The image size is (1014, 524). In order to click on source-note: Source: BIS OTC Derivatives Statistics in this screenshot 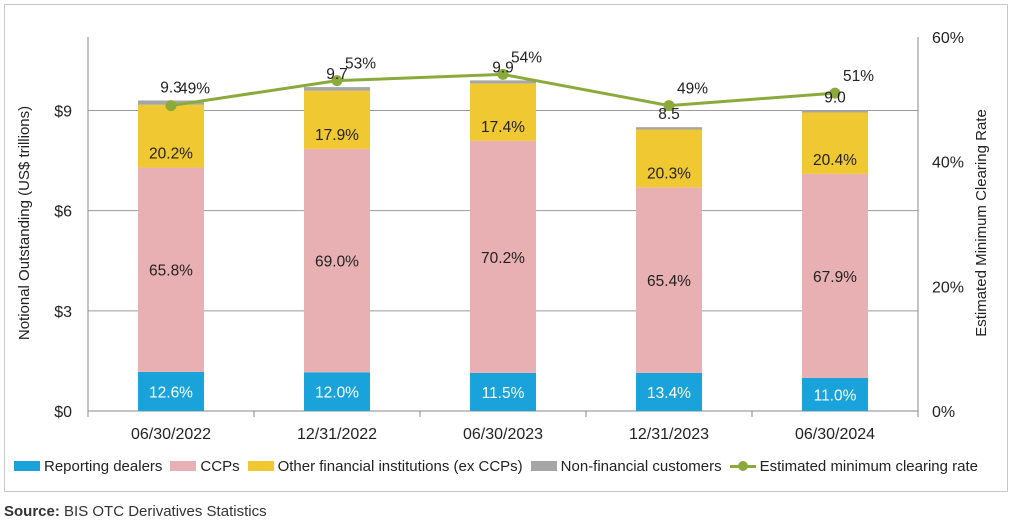, I will do `click(135, 511)`.